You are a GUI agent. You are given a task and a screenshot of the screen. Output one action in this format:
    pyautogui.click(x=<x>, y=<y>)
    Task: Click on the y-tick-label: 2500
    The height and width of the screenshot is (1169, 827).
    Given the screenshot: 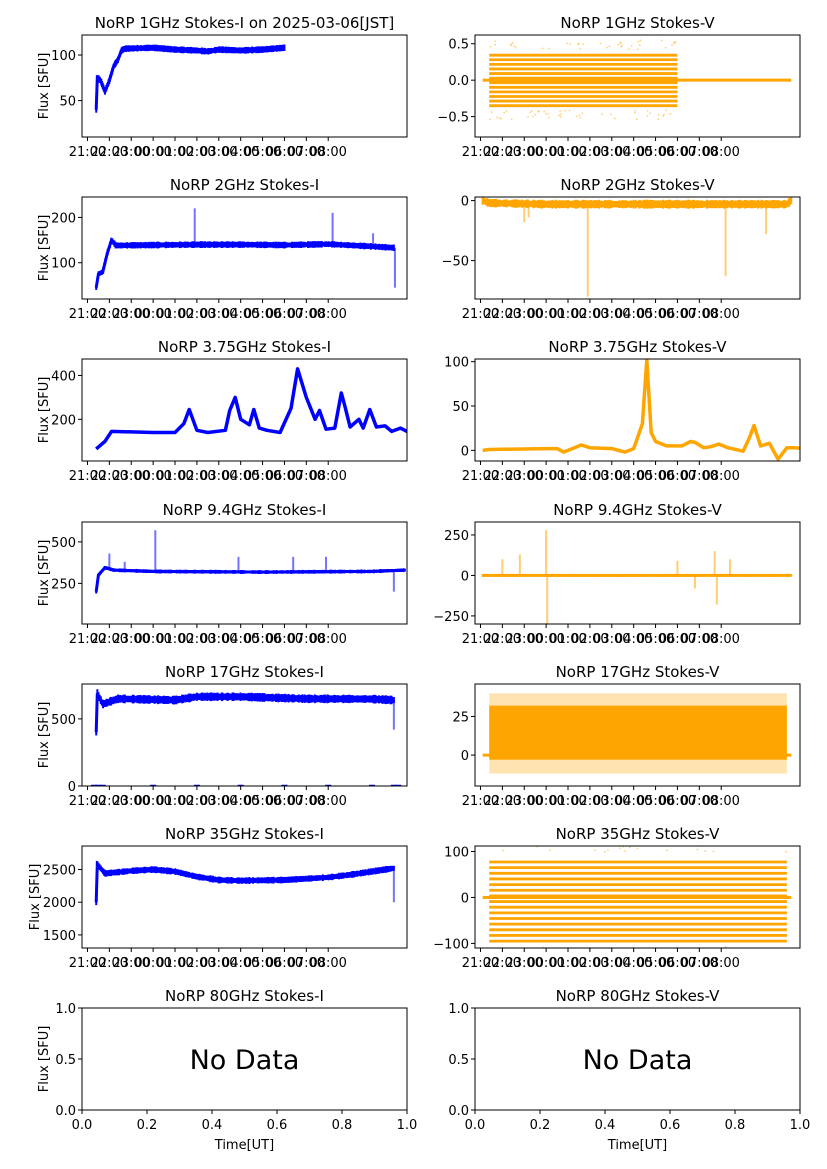 What is the action you would take?
    pyautogui.click(x=59, y=871)
    